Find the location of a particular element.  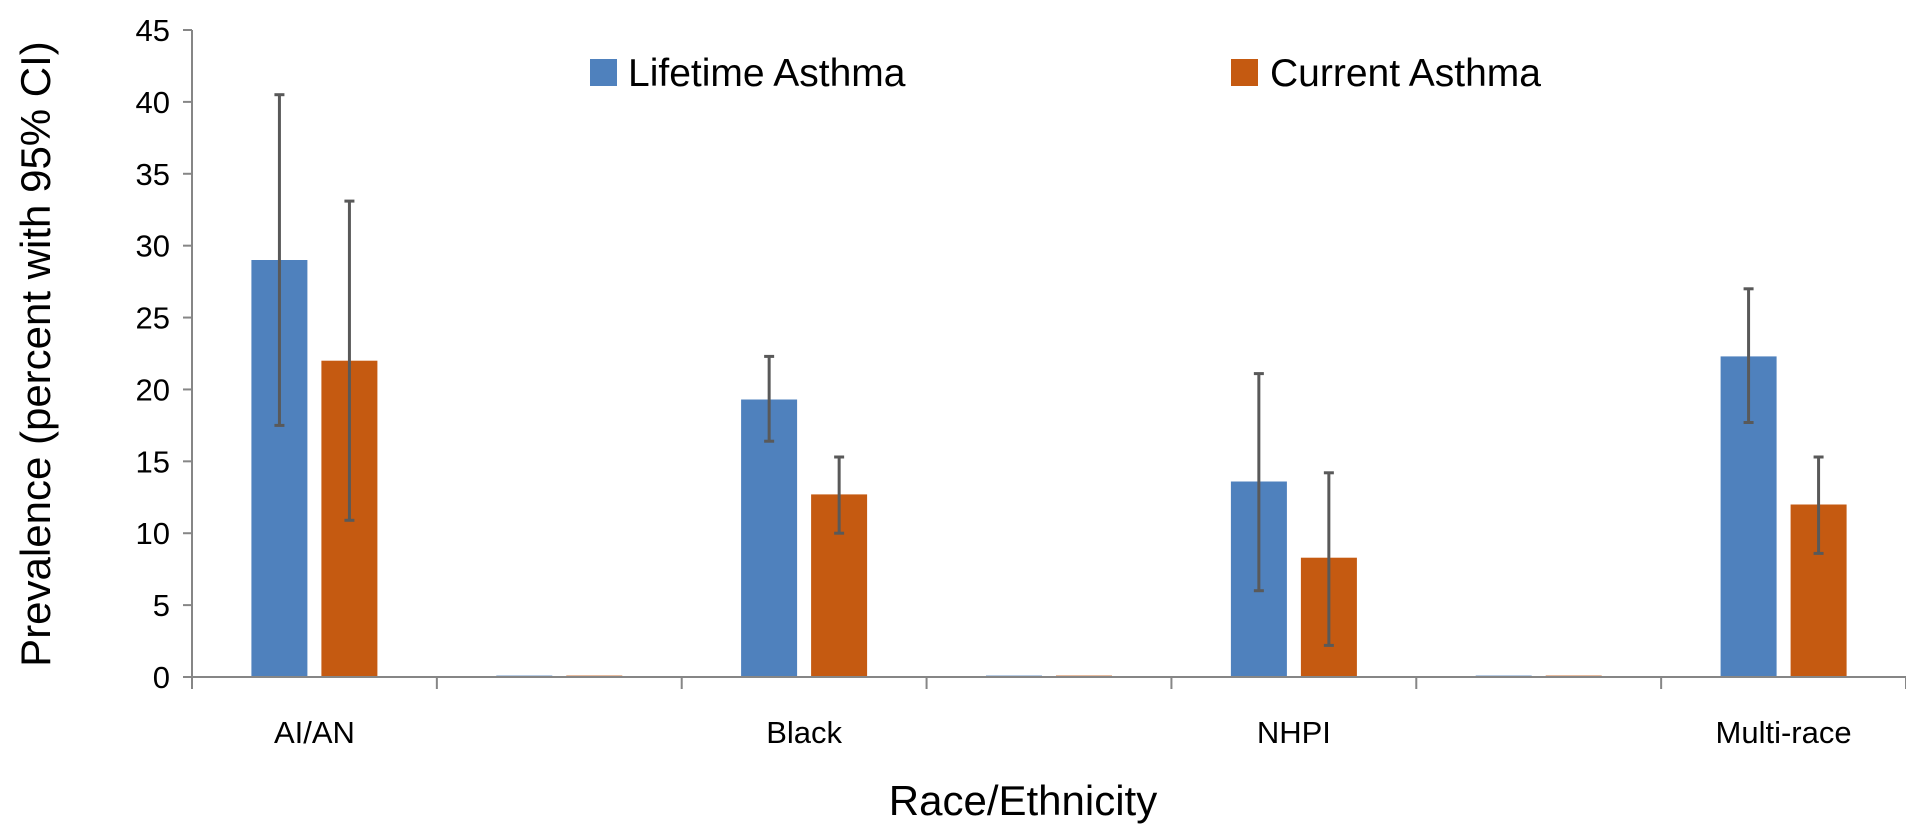

y-tick-label-40: 40 is located at coordinates (153, 102).